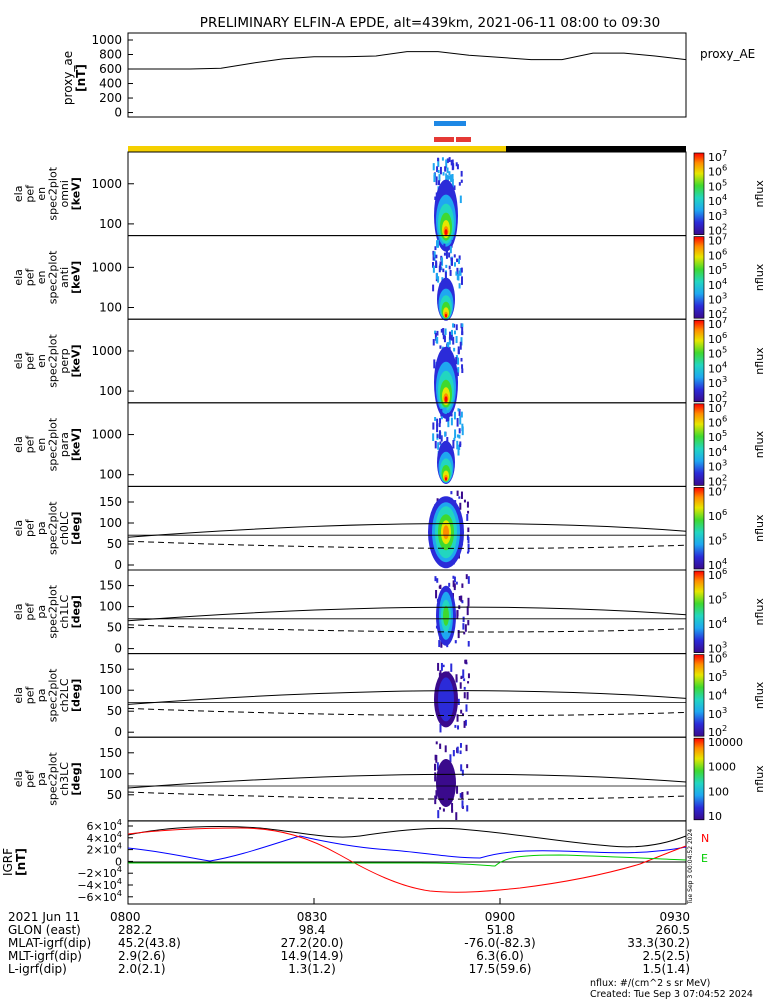 The image size is (775, 1000). Describe the element at coordinates (135, 930) in the screenshot. I see `ephemeris-value: 282.2` at that location.